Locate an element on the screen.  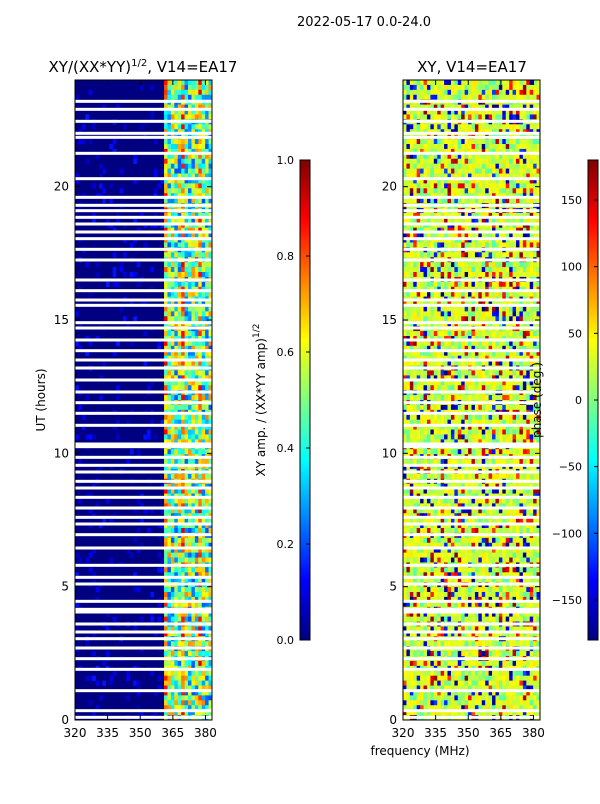
amp-ytick-label: 10 is located at coordinates (61, 453).